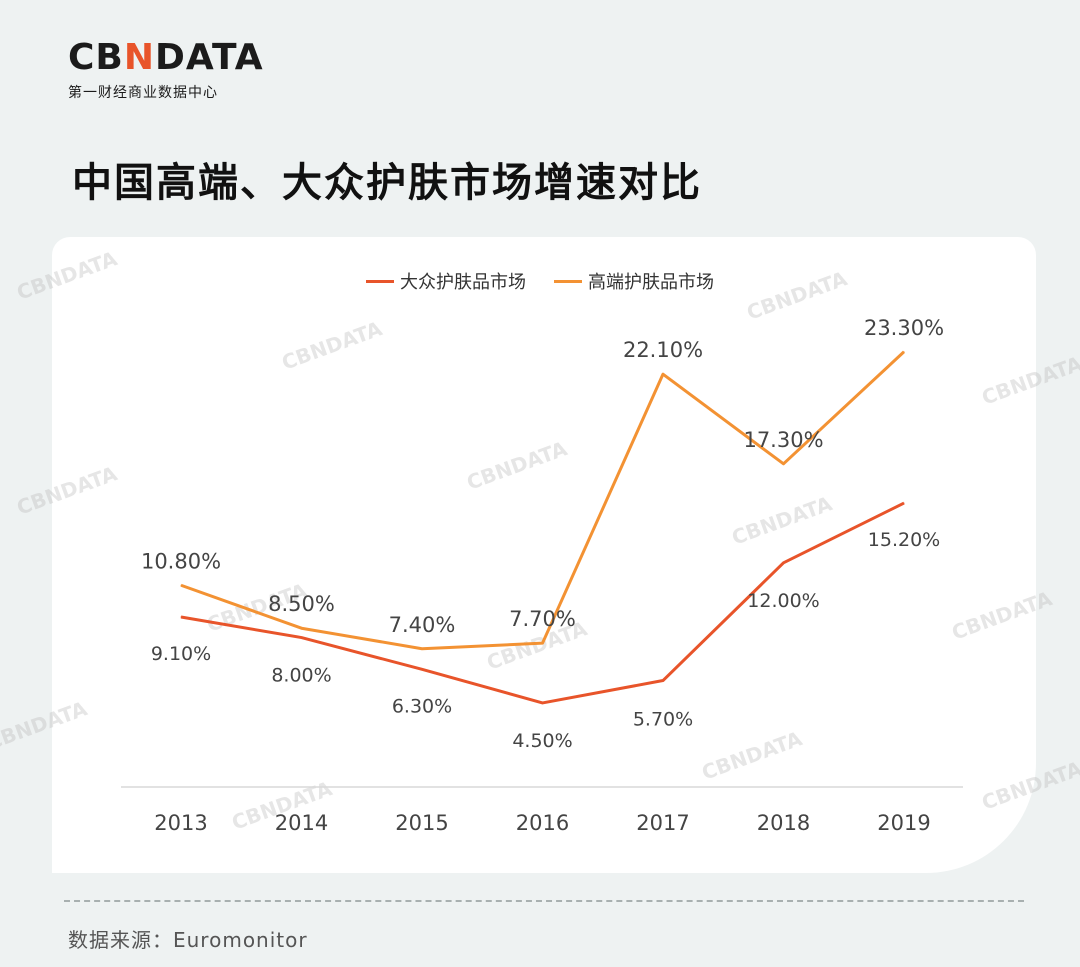 This screenshot has width=1080, height=967. I want to click on logo-accent-letter: N, so click(139, 57).